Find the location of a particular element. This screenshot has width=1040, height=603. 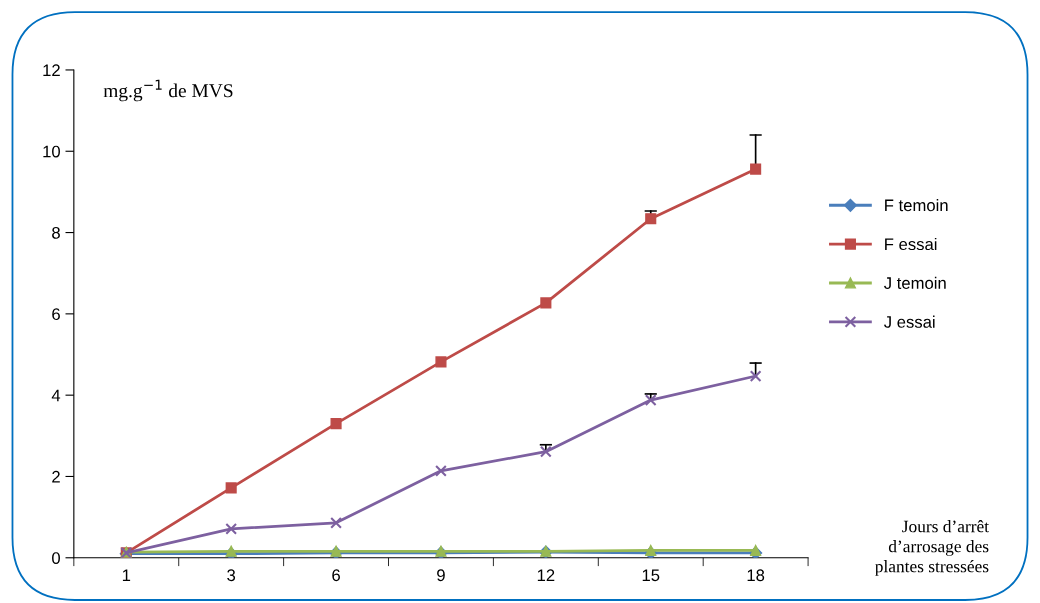

x-tick-label: 18 is located at coordinates (756, 575).